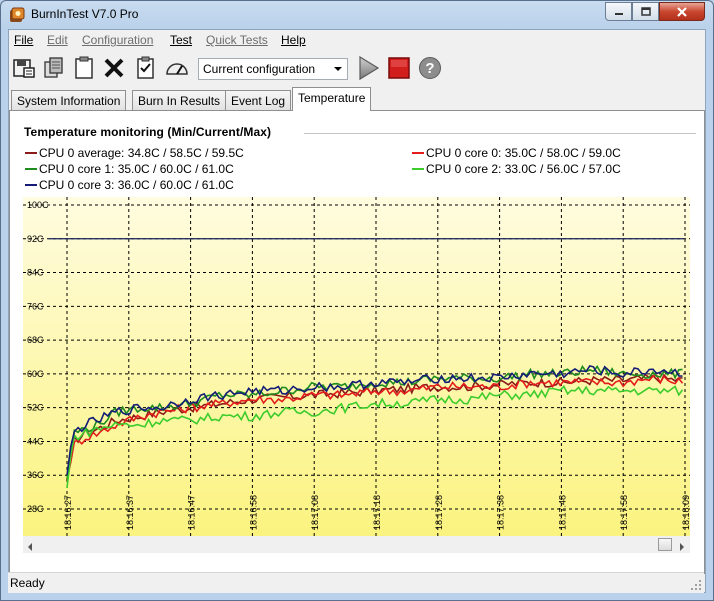  What do you see at coordinates (439, 512) in the screenshot?
I see `x-tick-label: 18:17:28` at bounding box center [439, 512].